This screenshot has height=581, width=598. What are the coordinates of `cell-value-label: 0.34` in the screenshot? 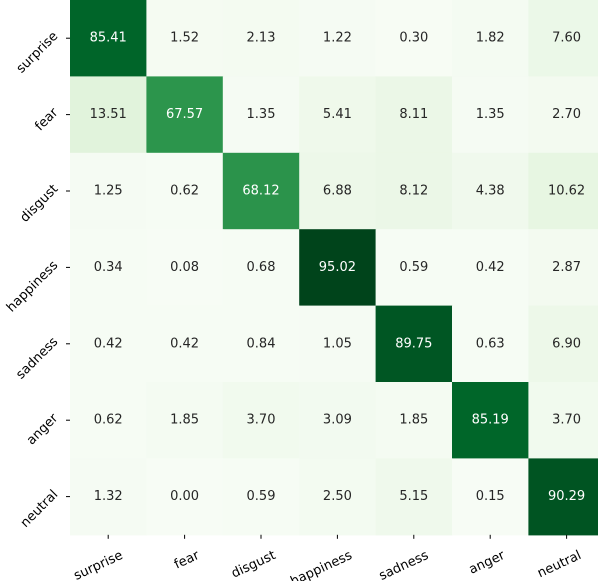 It's located at (108, 267).